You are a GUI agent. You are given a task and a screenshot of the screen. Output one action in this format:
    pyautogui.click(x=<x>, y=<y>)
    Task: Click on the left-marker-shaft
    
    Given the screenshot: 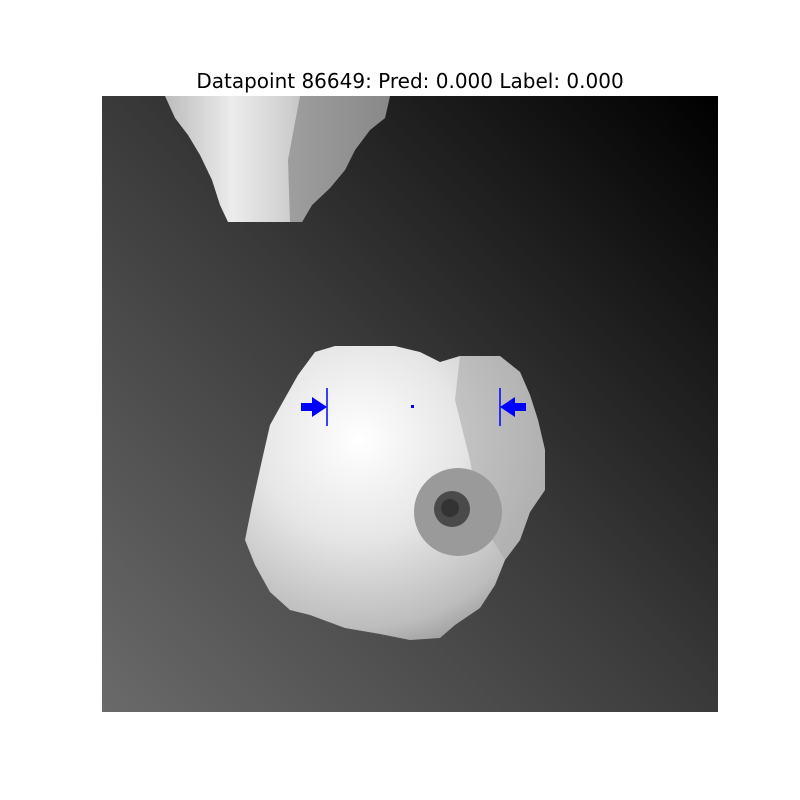 What is the action you would take?
    pyautogui.click(x=307, y=407)
    